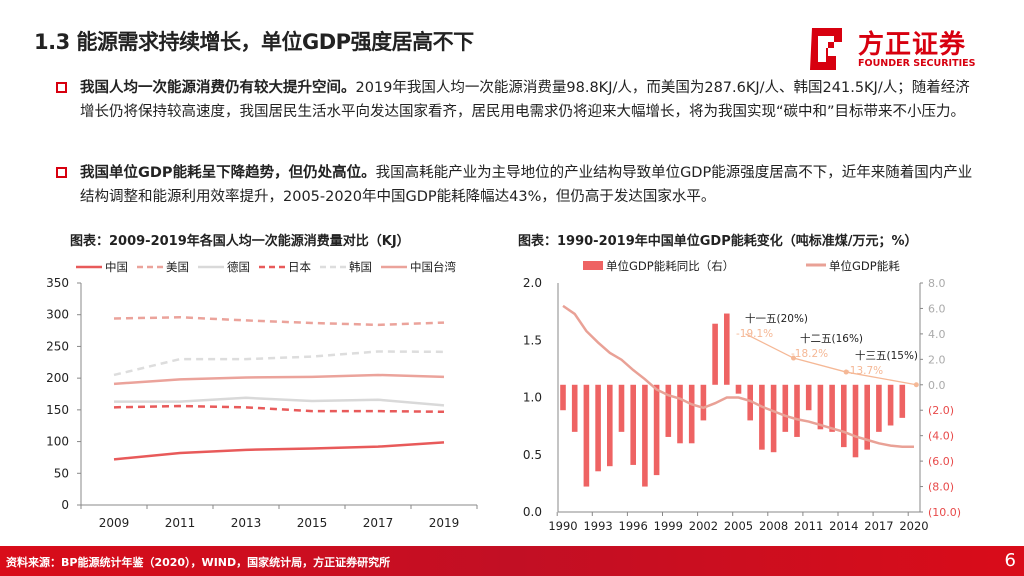 The height and width of the screenshot is (576, 1024). Describe the element at coordinates (832, 408) in the screenshot. I see `bar-2013` at that location.